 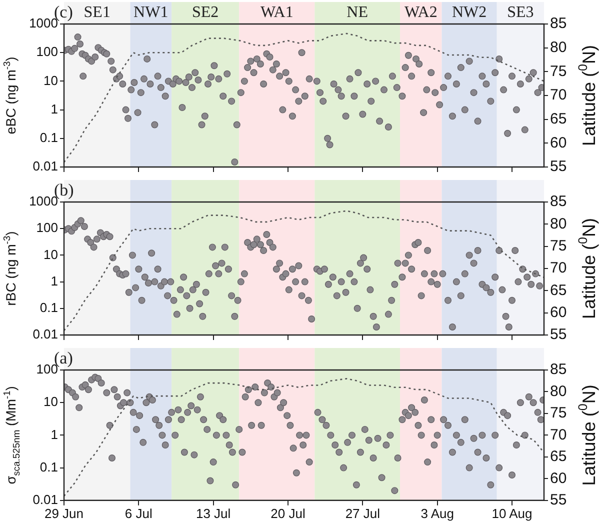 I want to click on x-tick-label: 20 Jul, so click(x=288, y=513).